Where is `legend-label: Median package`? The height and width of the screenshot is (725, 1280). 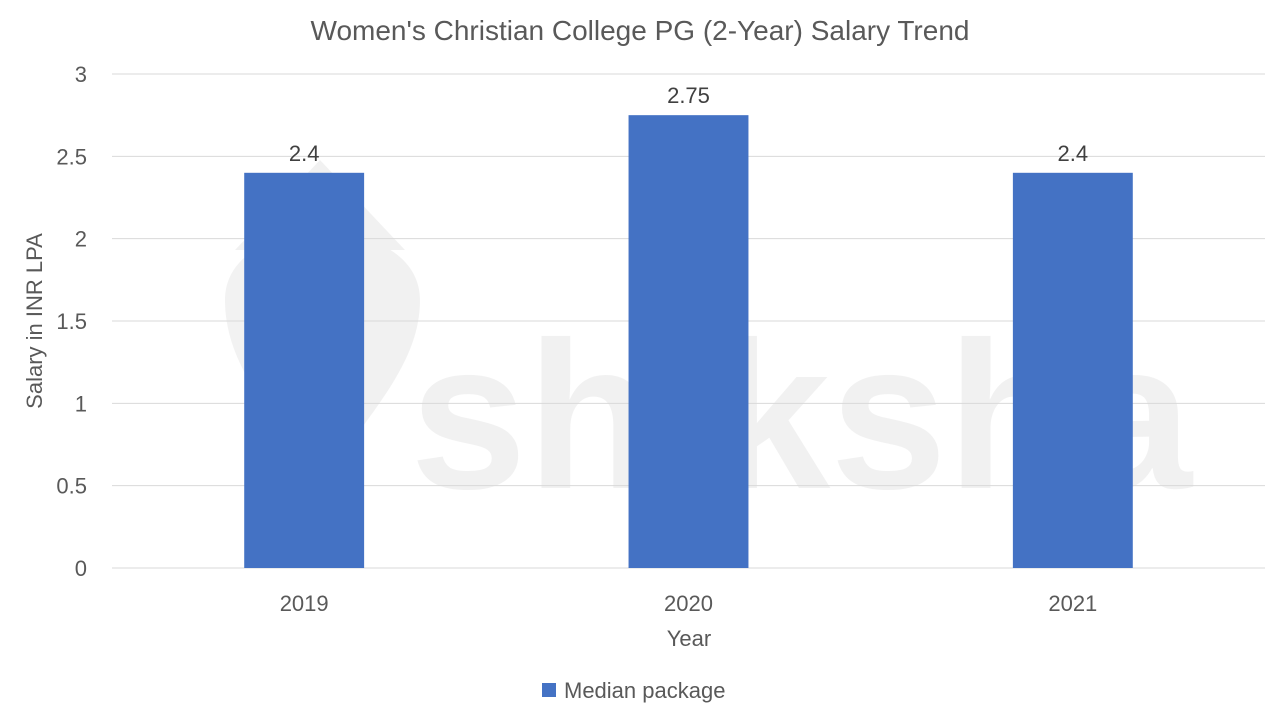 legend-label: Median package is located at coordinates (644, 690).